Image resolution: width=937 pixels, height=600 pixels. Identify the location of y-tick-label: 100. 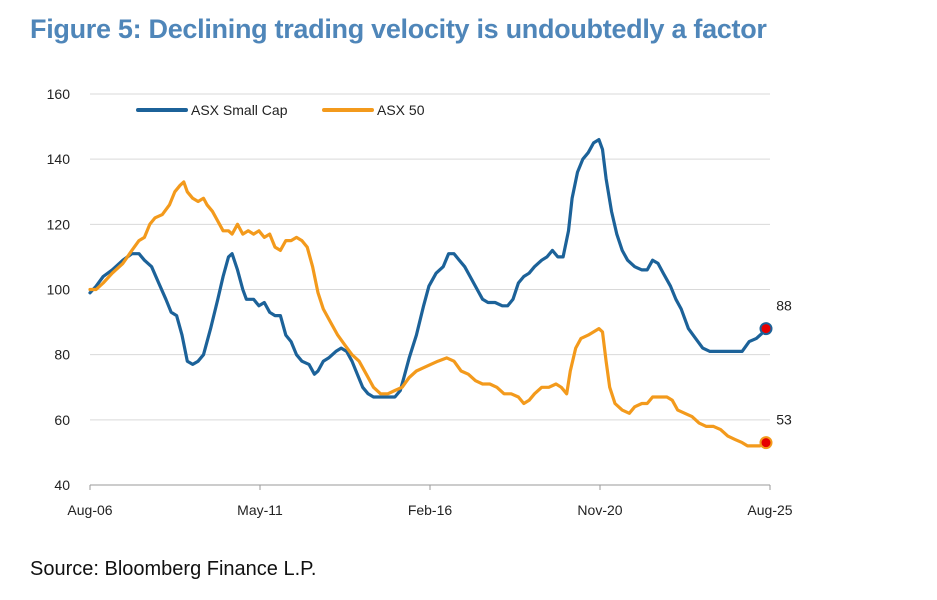
(59, 290).